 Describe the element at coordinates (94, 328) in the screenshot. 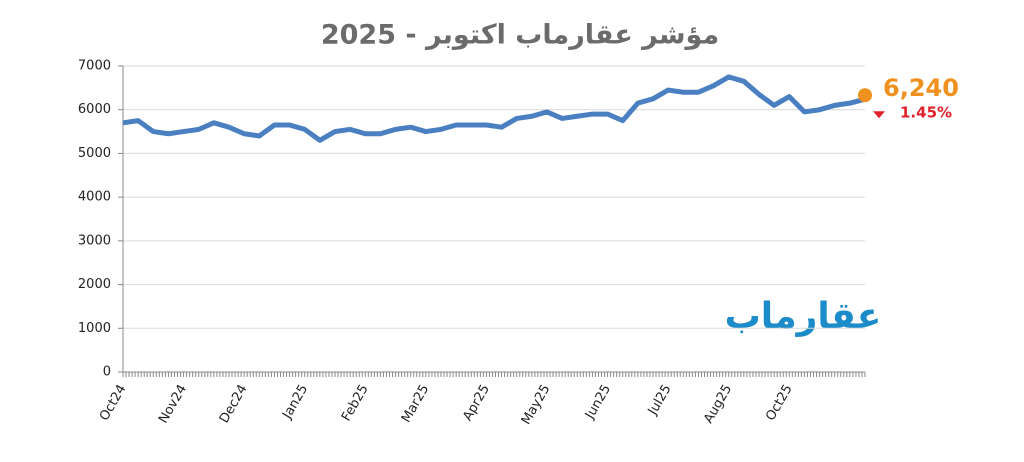

I see `y-tick-label: 1000` at that location.